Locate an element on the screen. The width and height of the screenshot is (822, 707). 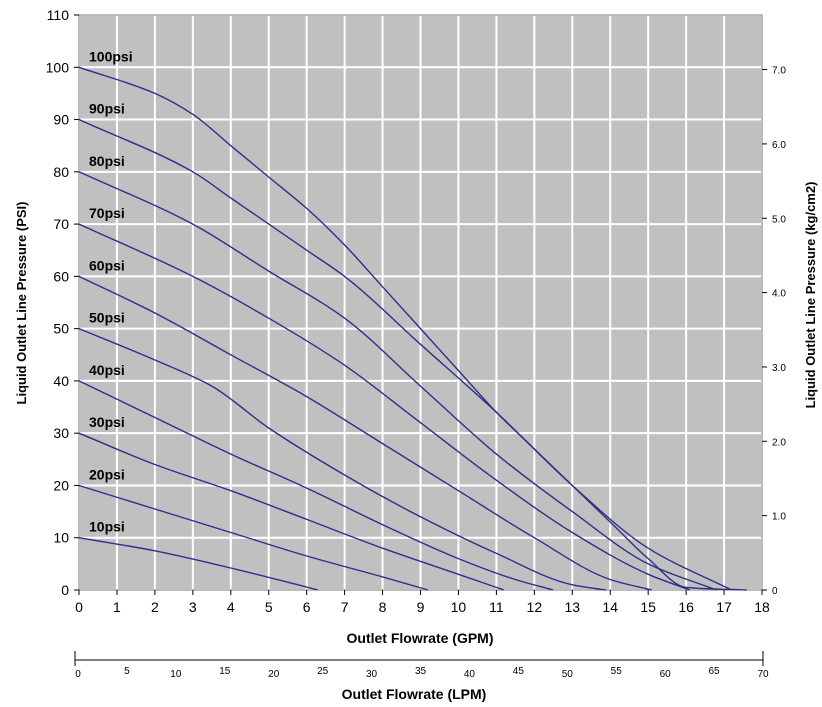
lpm-tick-label: 55 is located at coordinates (617, 671).